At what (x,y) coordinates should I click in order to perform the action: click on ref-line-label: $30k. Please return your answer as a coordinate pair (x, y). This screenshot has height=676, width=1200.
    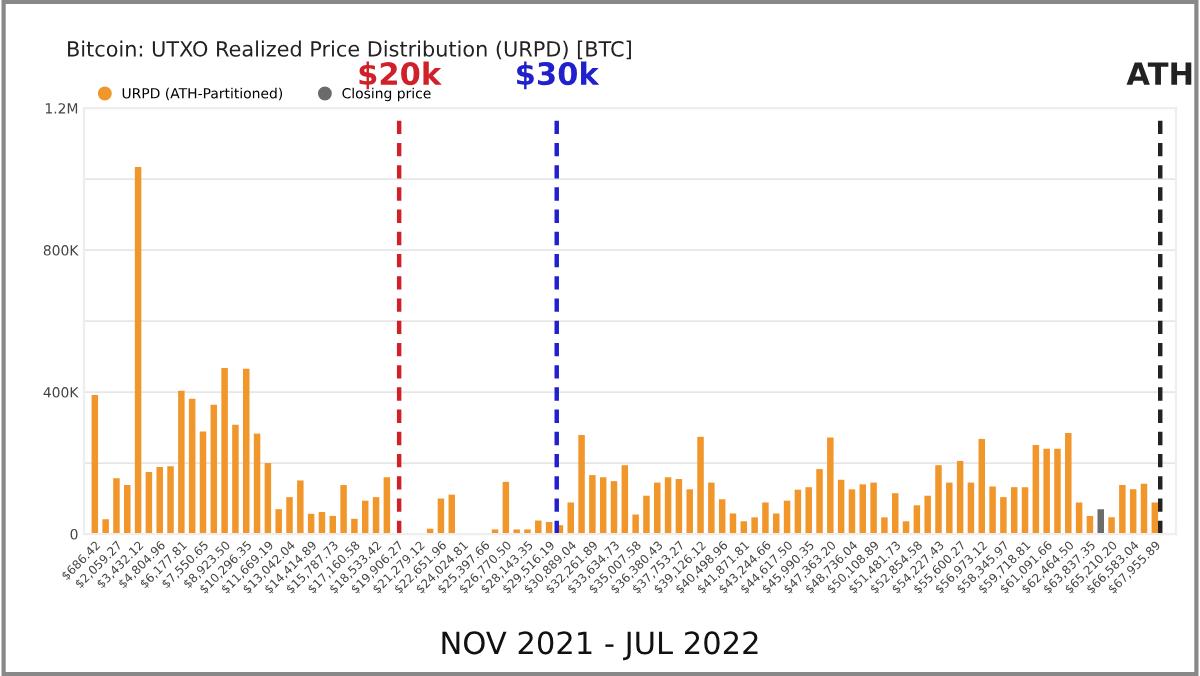
    Looking at the image, I should click on (558, 75).